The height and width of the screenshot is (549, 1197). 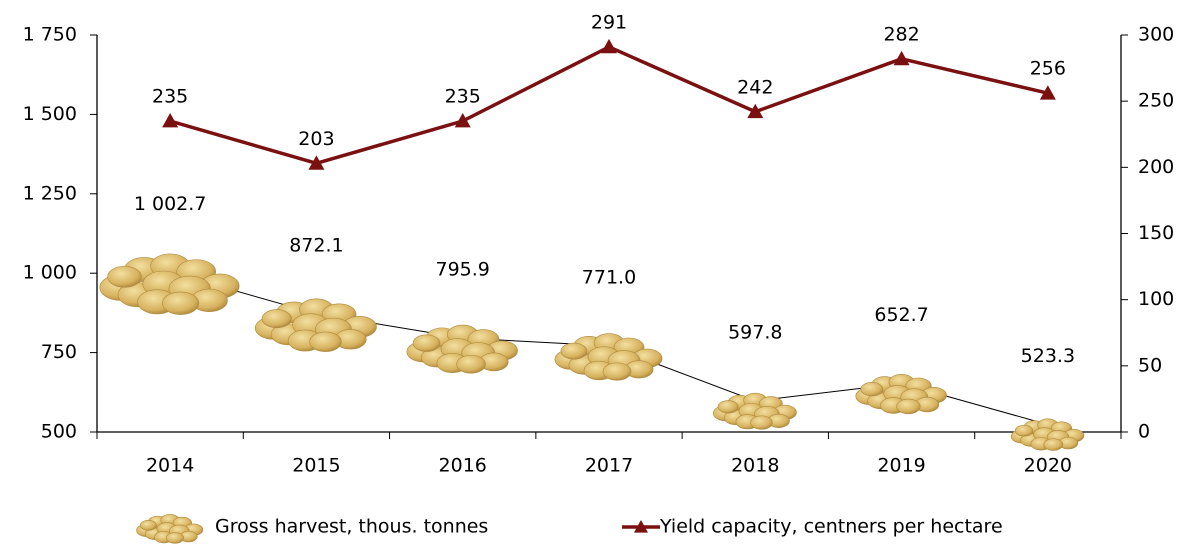 I want to click on y2-tick-label: 100, so click(x=1156, y=299).